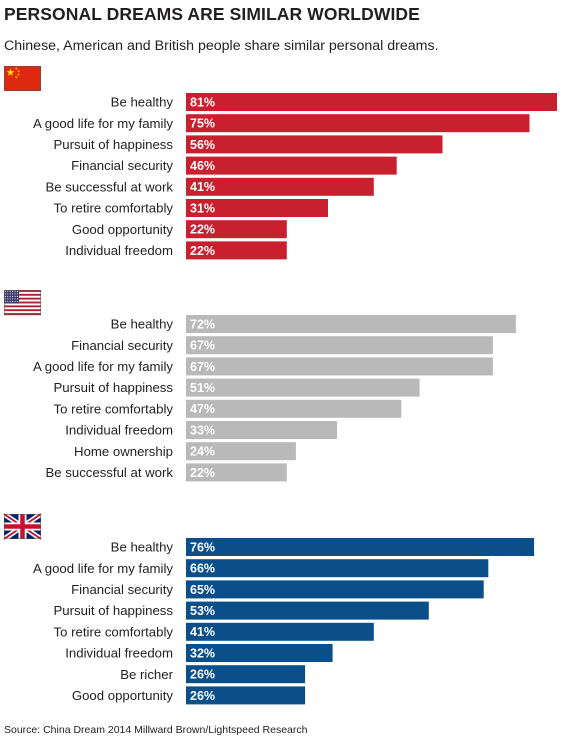 This screenshot has width=564, height=742. Describe the element at coordinates (202, 452) in the screenshot. I see `value-label: 24%` at that location.